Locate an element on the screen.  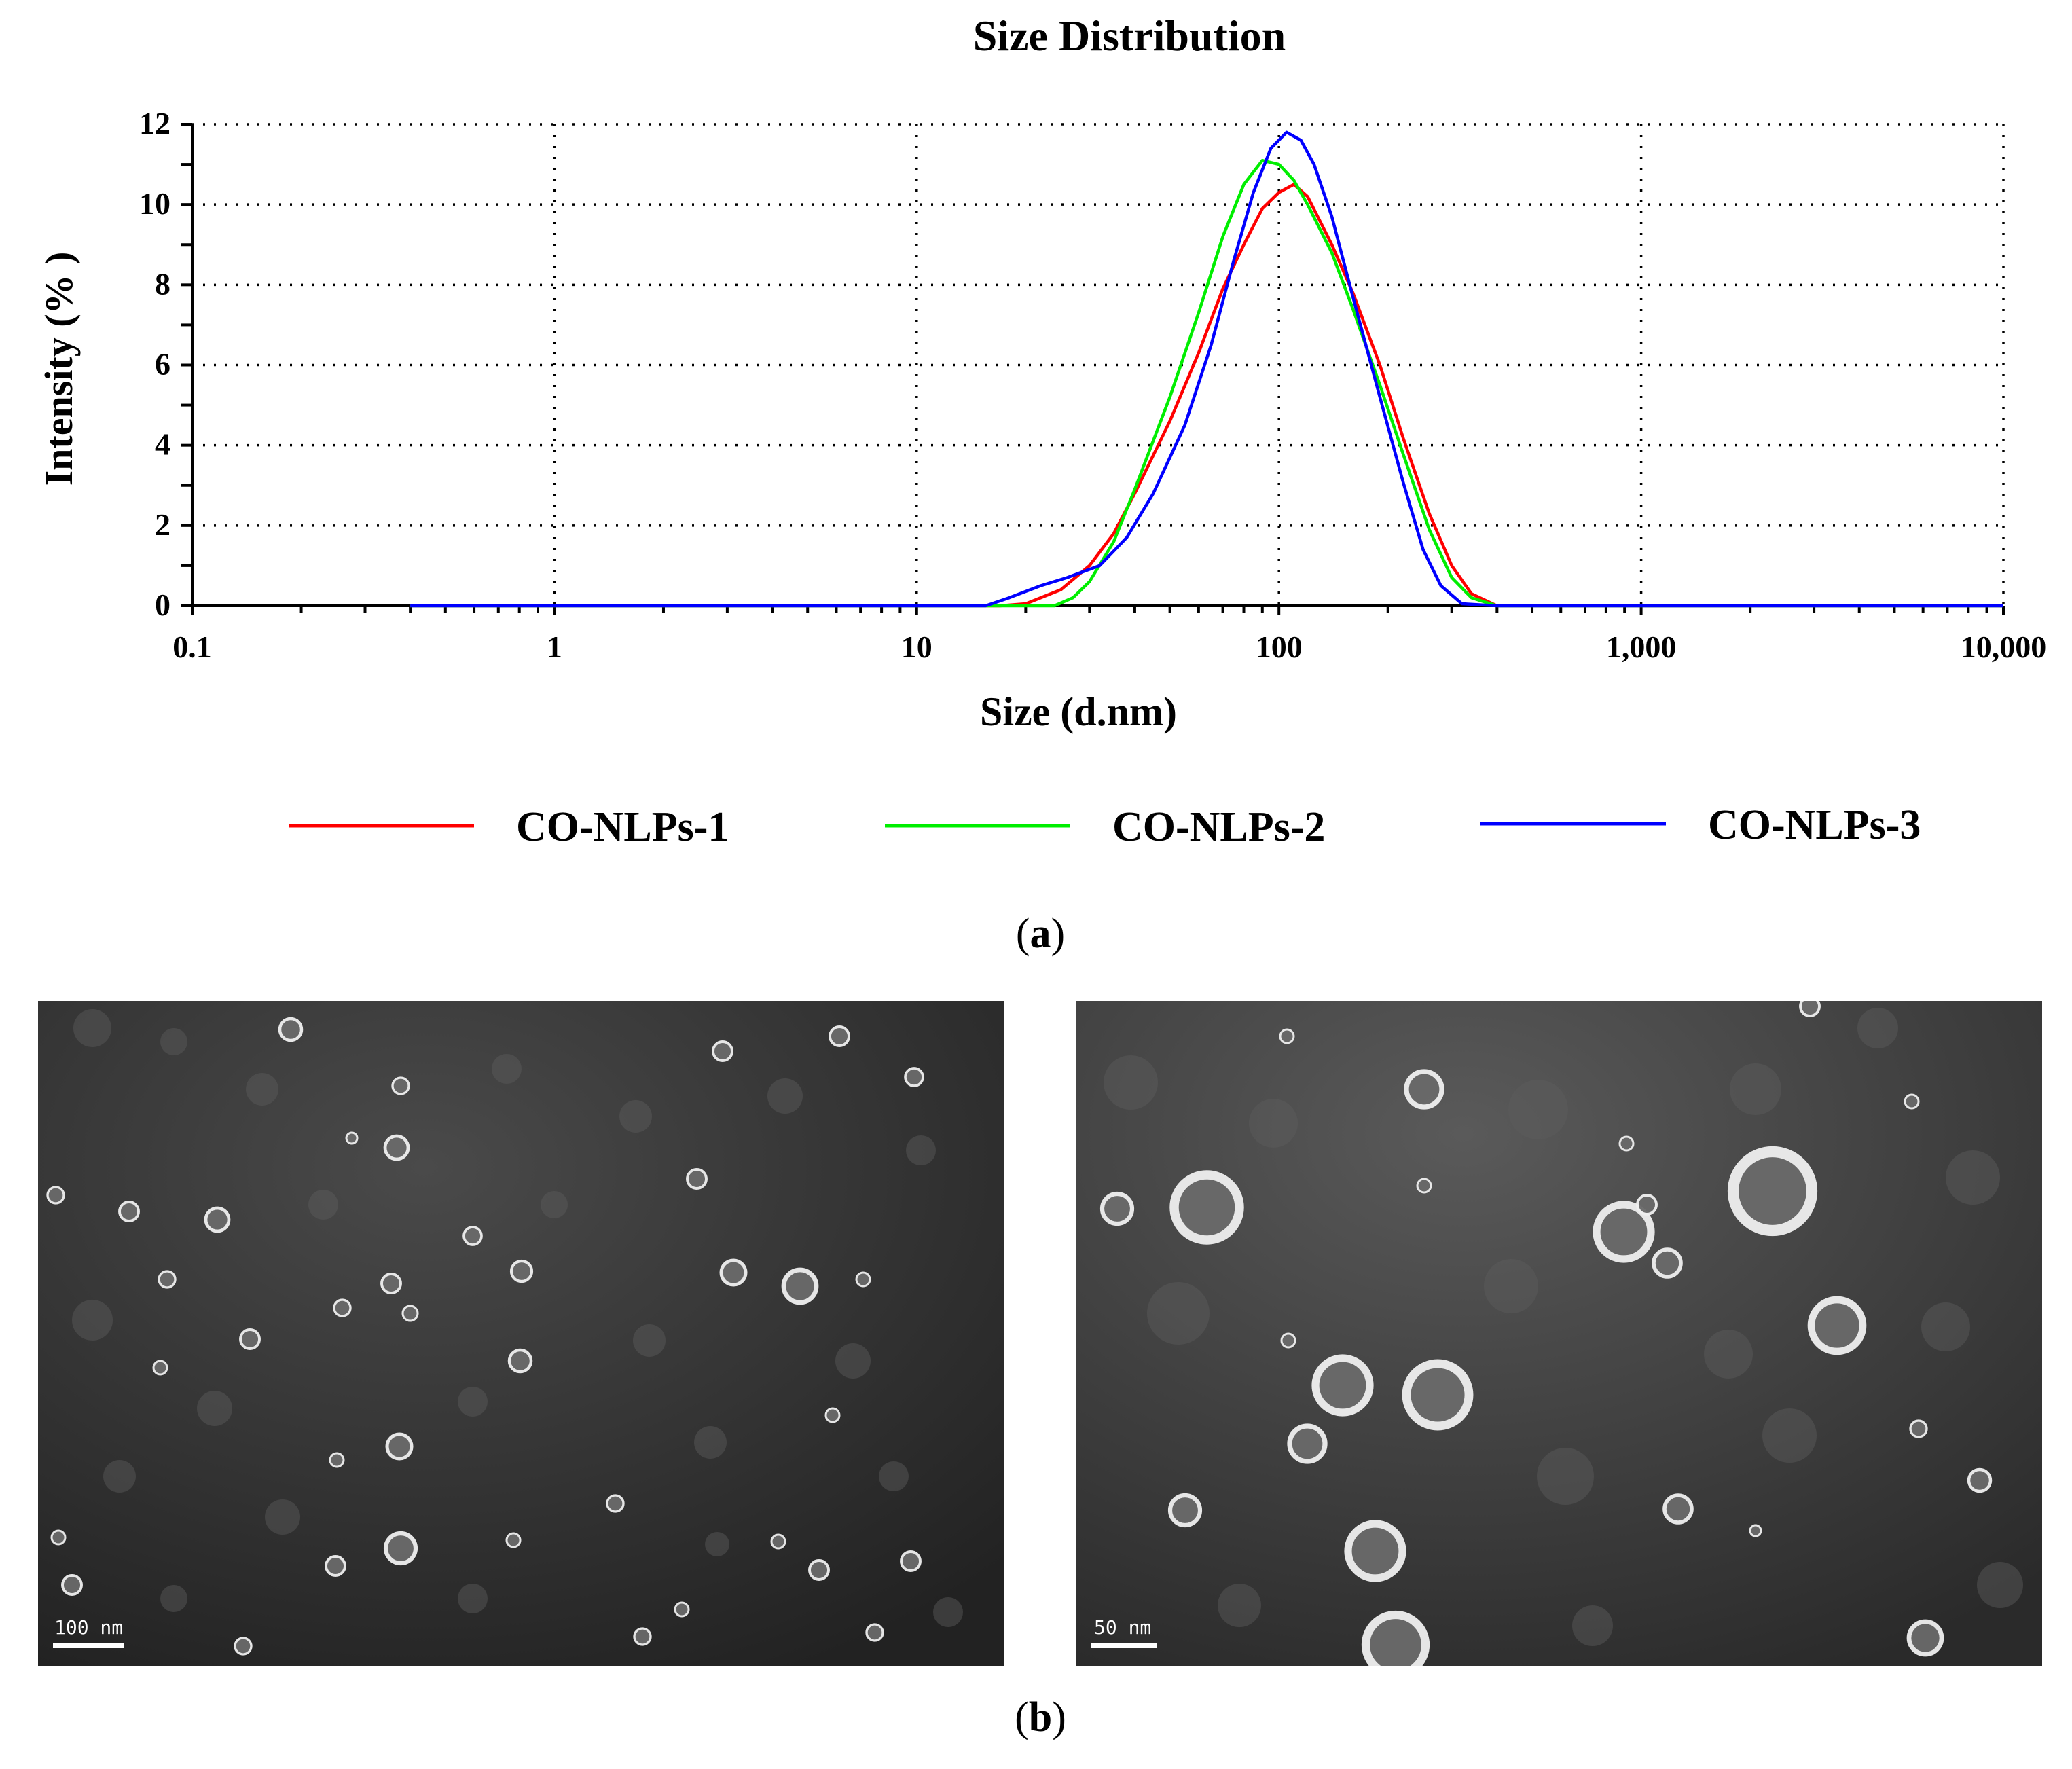
x-tick-label: 10,000 is located at coordinates (2004, 647).